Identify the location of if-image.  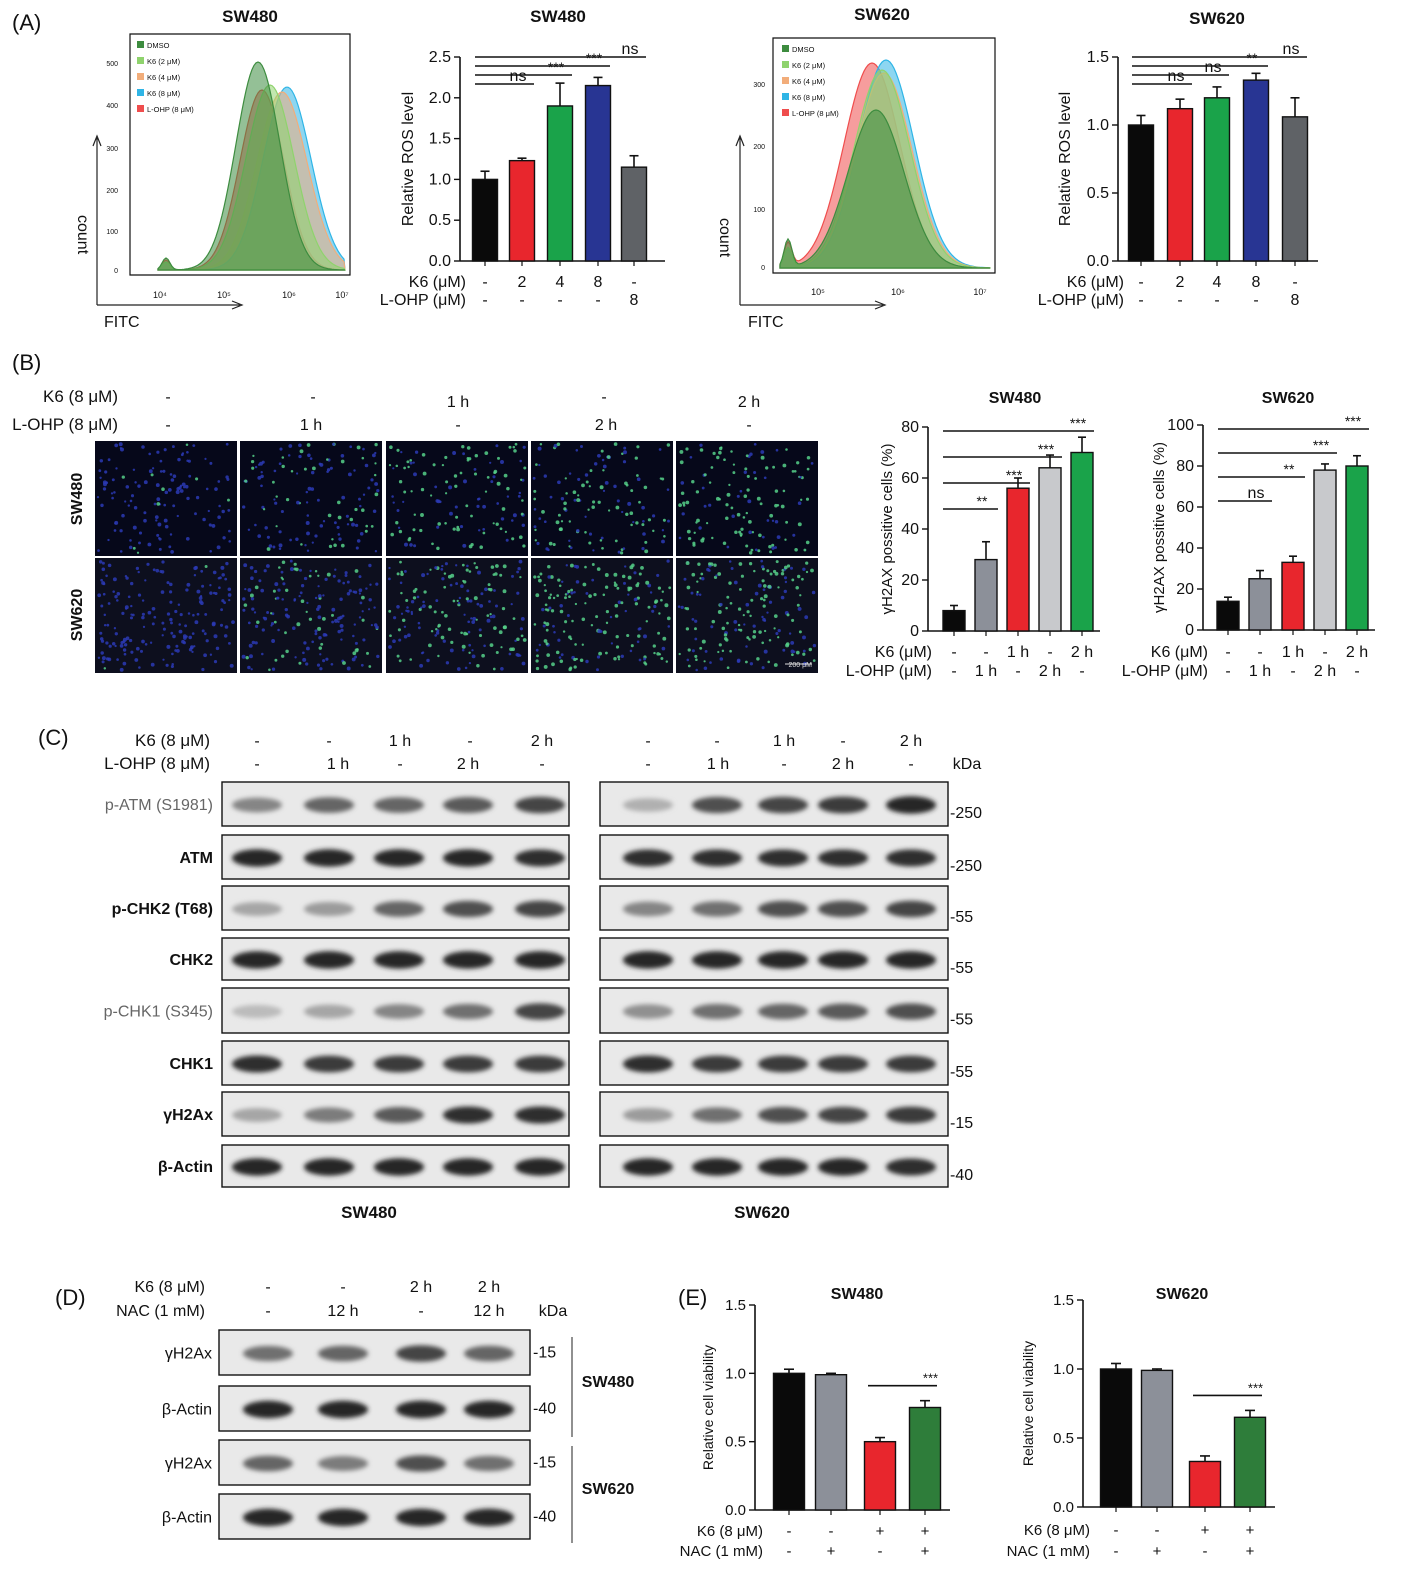
(457, 615).